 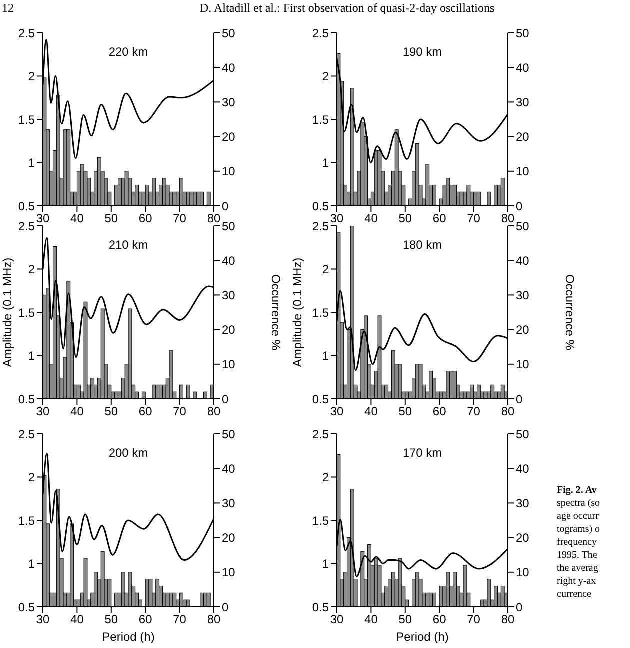 What do you see at coordinates (129, 52) in the screenshot?
I see `text: 220 km` at bounding box center [129, 52].